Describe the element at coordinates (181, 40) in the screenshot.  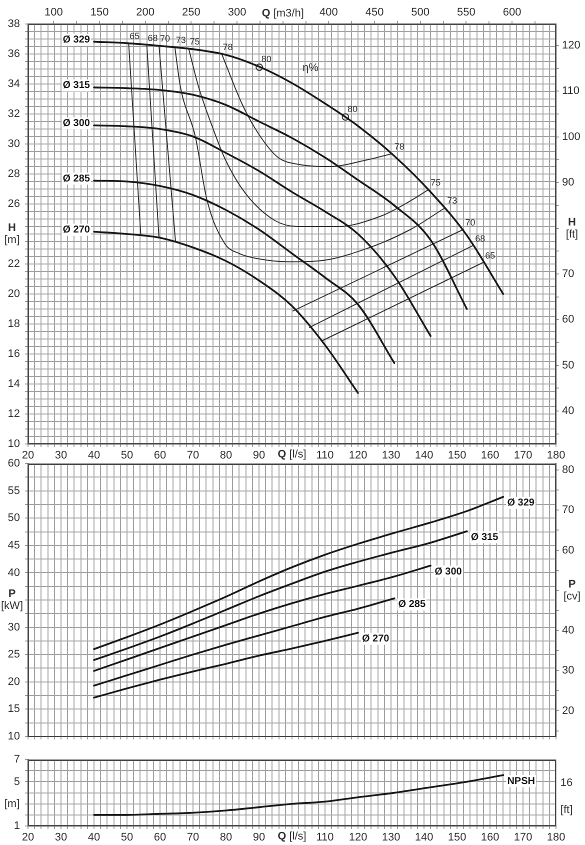
I see `series-label: 73` at that location.